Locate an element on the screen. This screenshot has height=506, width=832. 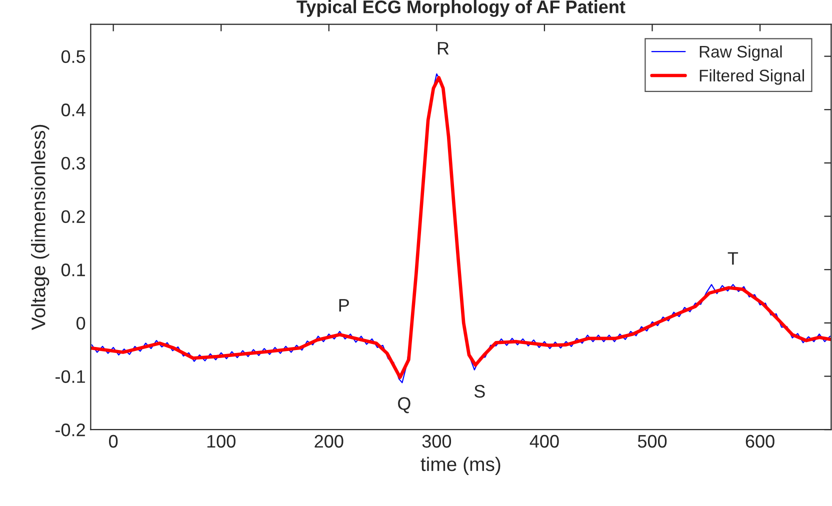
chart-title: Typical ECG Morphology of AF Patient is located at coordinates (461, 8).